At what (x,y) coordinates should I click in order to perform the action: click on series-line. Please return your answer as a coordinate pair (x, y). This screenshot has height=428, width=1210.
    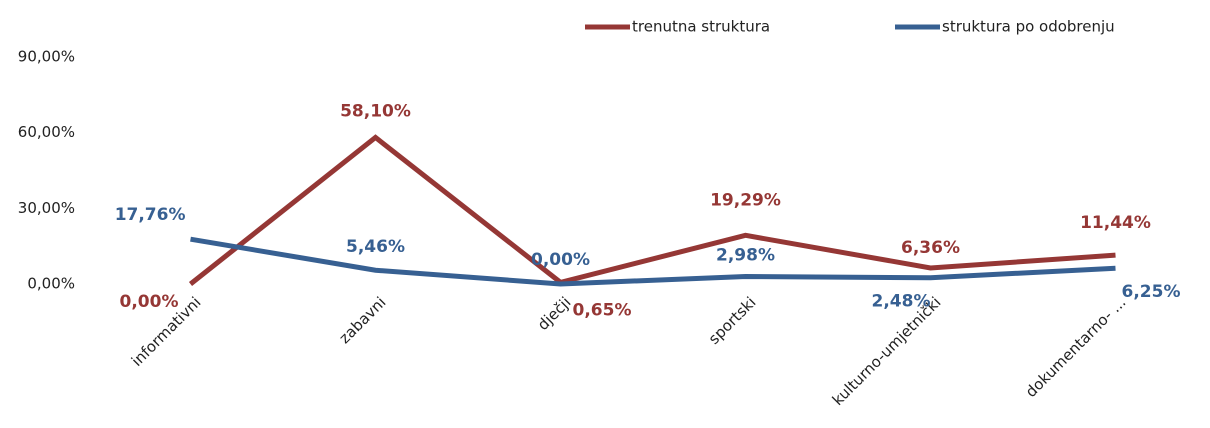
    Looking at the image, I should click on (653, 261).